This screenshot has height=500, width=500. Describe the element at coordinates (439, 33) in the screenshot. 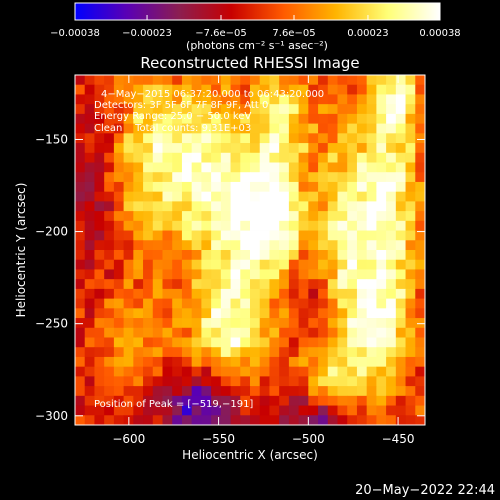

I see `colorbar-tick-label: 0.00038` at that location.